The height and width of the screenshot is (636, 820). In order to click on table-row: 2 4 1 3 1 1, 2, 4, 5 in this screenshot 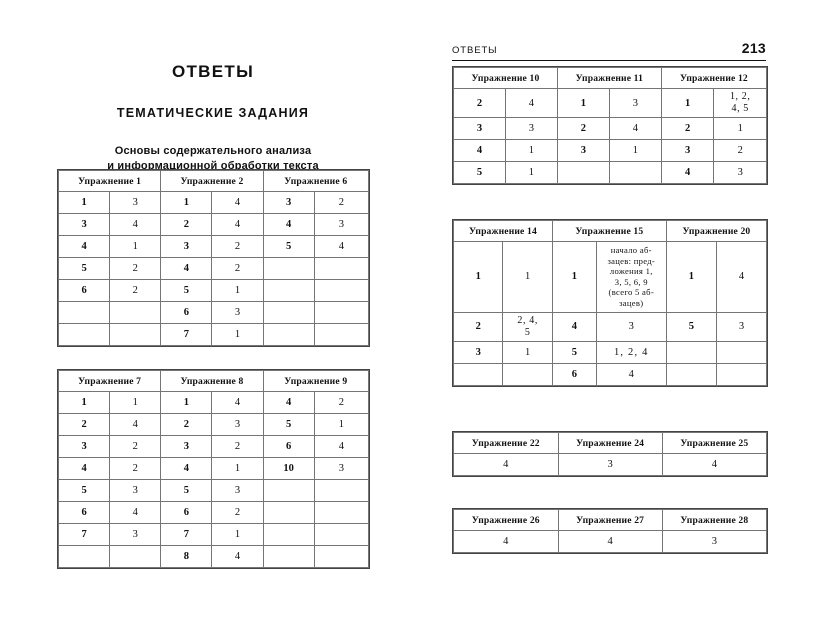, I will do `click(610, 103)`.